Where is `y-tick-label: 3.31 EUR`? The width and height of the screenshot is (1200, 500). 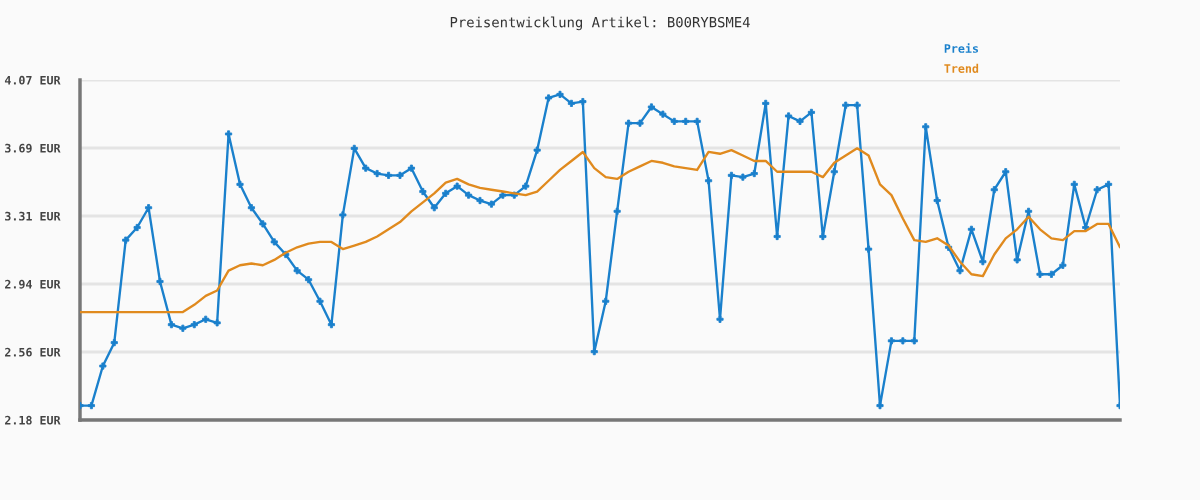
y-tick-label: 3.31 EUR is located at coordinates (33, 216).